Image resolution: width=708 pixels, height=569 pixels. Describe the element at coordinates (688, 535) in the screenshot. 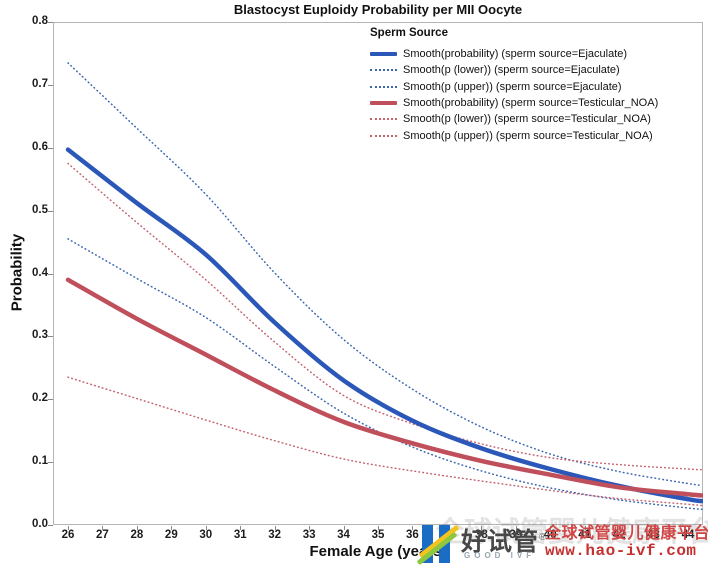

I see `x-tick-label: 44` at that location.